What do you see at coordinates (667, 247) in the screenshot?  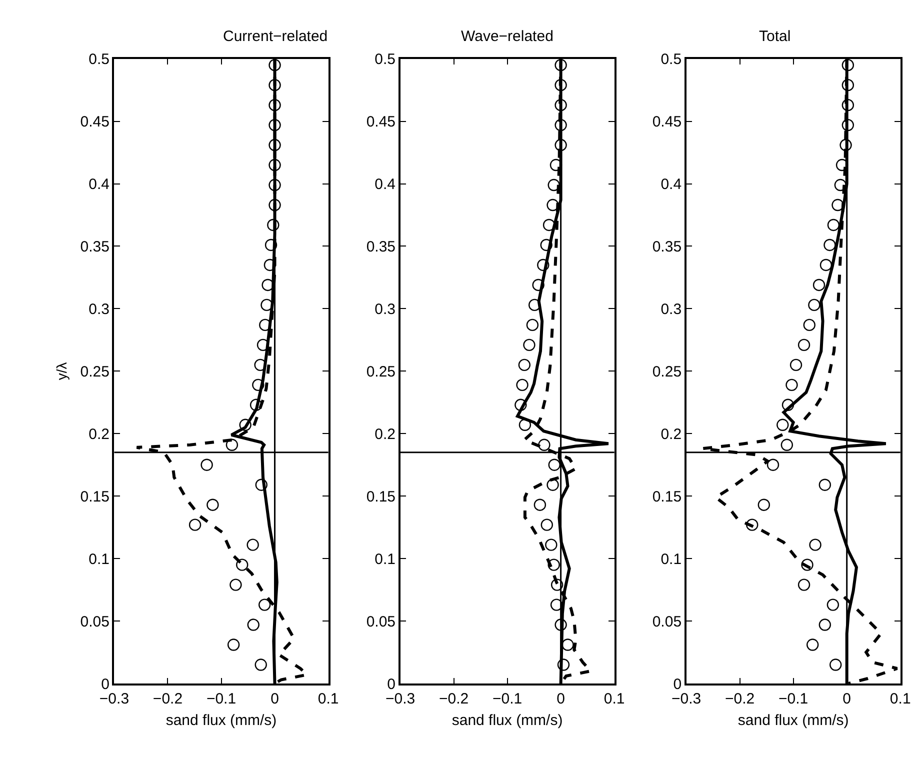 I see `y-tick-label: 0.35` at bounding box center [667, 247].